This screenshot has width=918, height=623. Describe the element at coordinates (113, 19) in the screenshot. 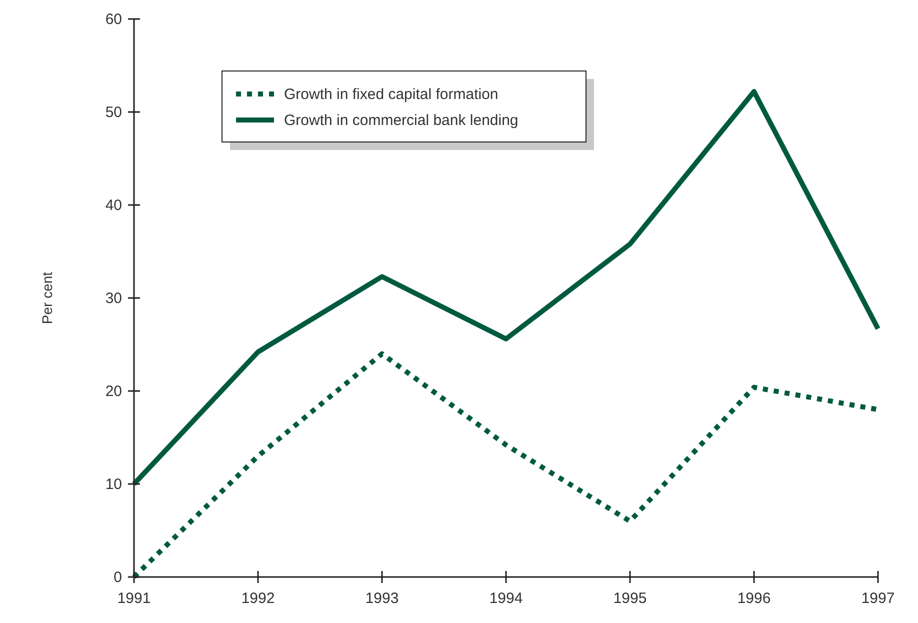

I see `y-tick-label: 60` at that location.